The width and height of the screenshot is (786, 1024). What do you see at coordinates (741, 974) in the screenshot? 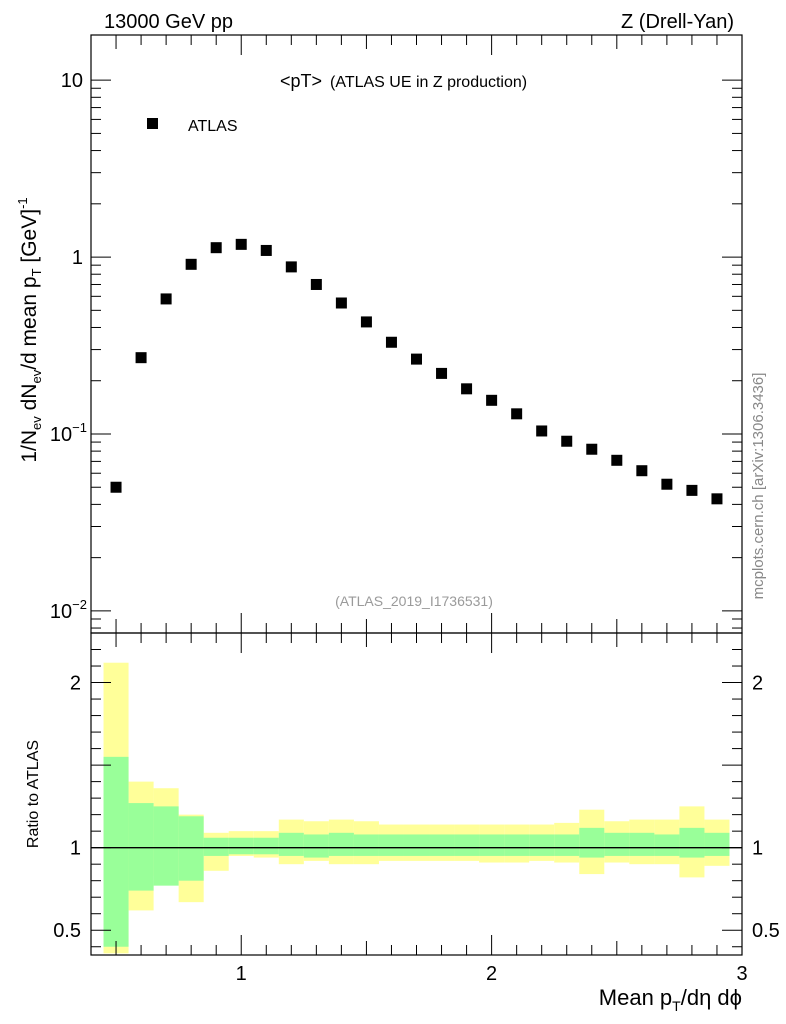
I see `x-tick-label: 3` at bounding box center [741, 974].